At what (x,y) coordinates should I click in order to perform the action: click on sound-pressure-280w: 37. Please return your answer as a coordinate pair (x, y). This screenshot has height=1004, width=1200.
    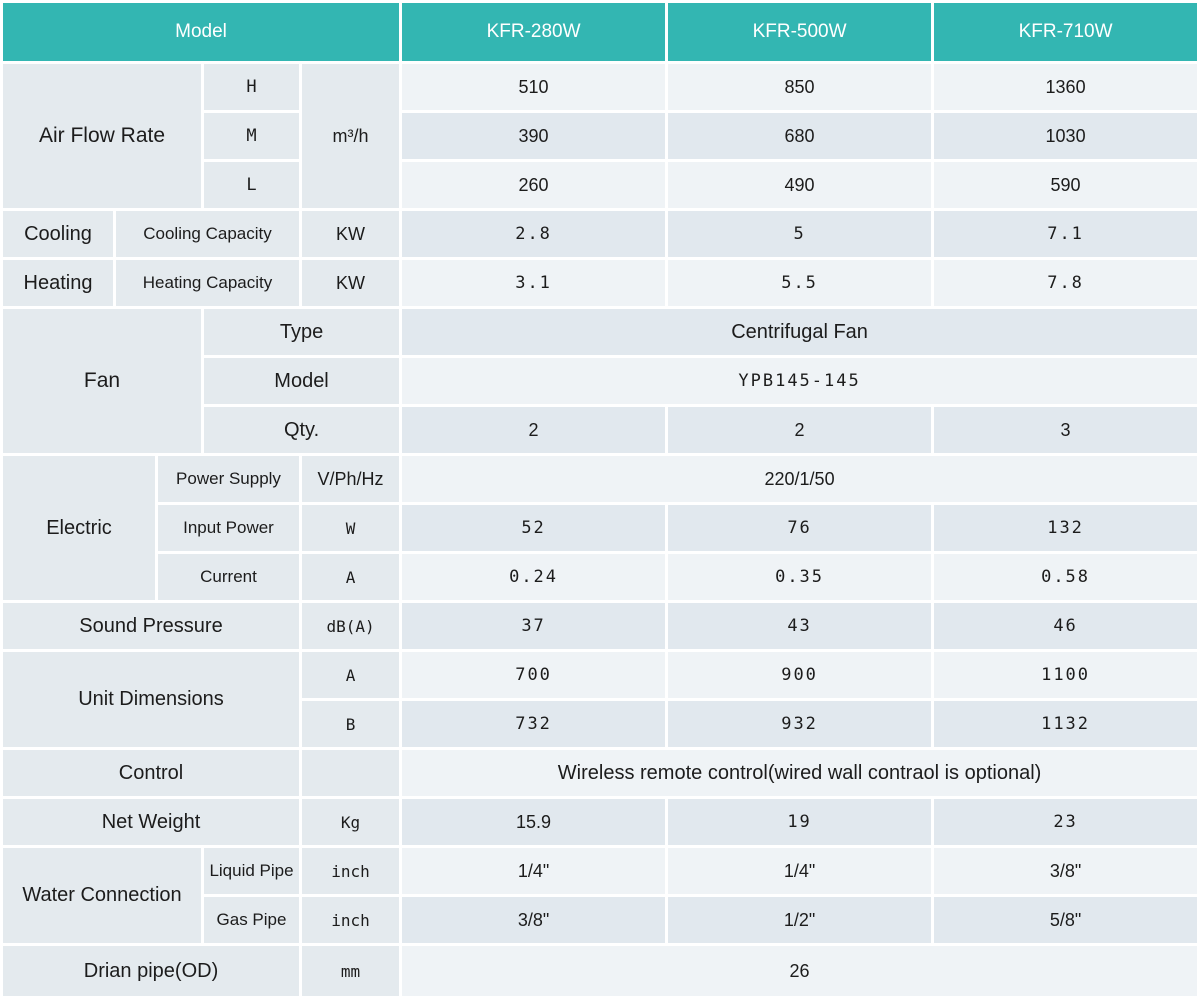
    Looking at the image, I should click on (534, 626).